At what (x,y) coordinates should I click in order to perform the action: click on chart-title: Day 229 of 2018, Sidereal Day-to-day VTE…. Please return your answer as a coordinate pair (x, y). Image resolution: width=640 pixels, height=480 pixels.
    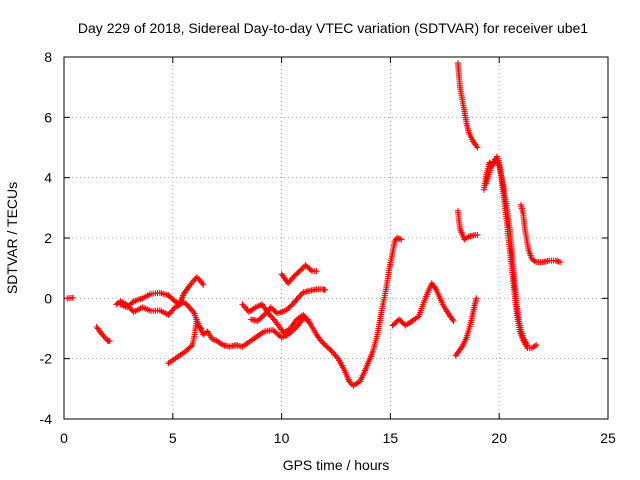
    Looking at the image, I should click on (333, 28).